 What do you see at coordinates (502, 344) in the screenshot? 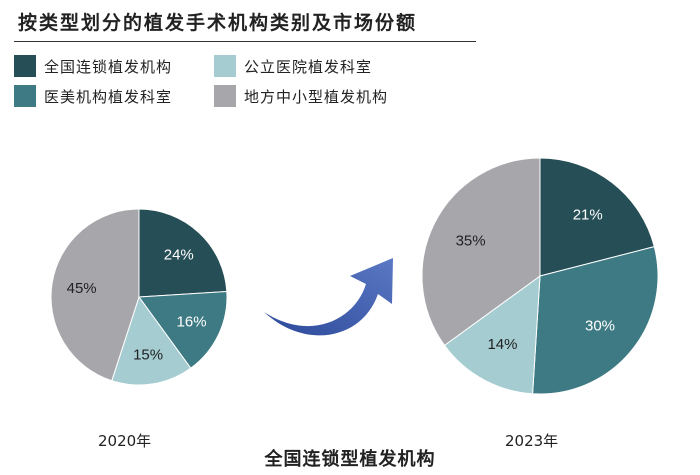
I see `slice-value-label: 14%` at bounding box center [502, 344].